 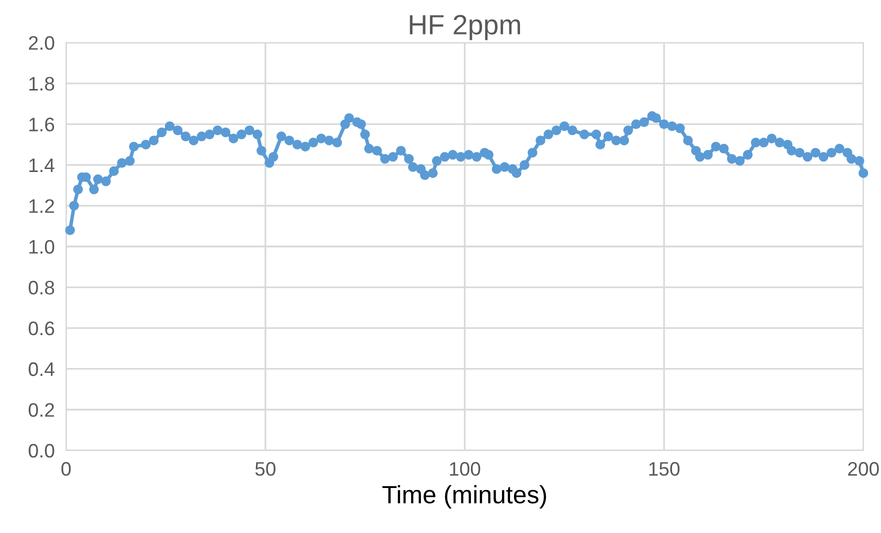 What do you see at coordinates (41, 247) in the screenshot?
I see `y-tick-label: 1.0` at bounding box center [41, 247].